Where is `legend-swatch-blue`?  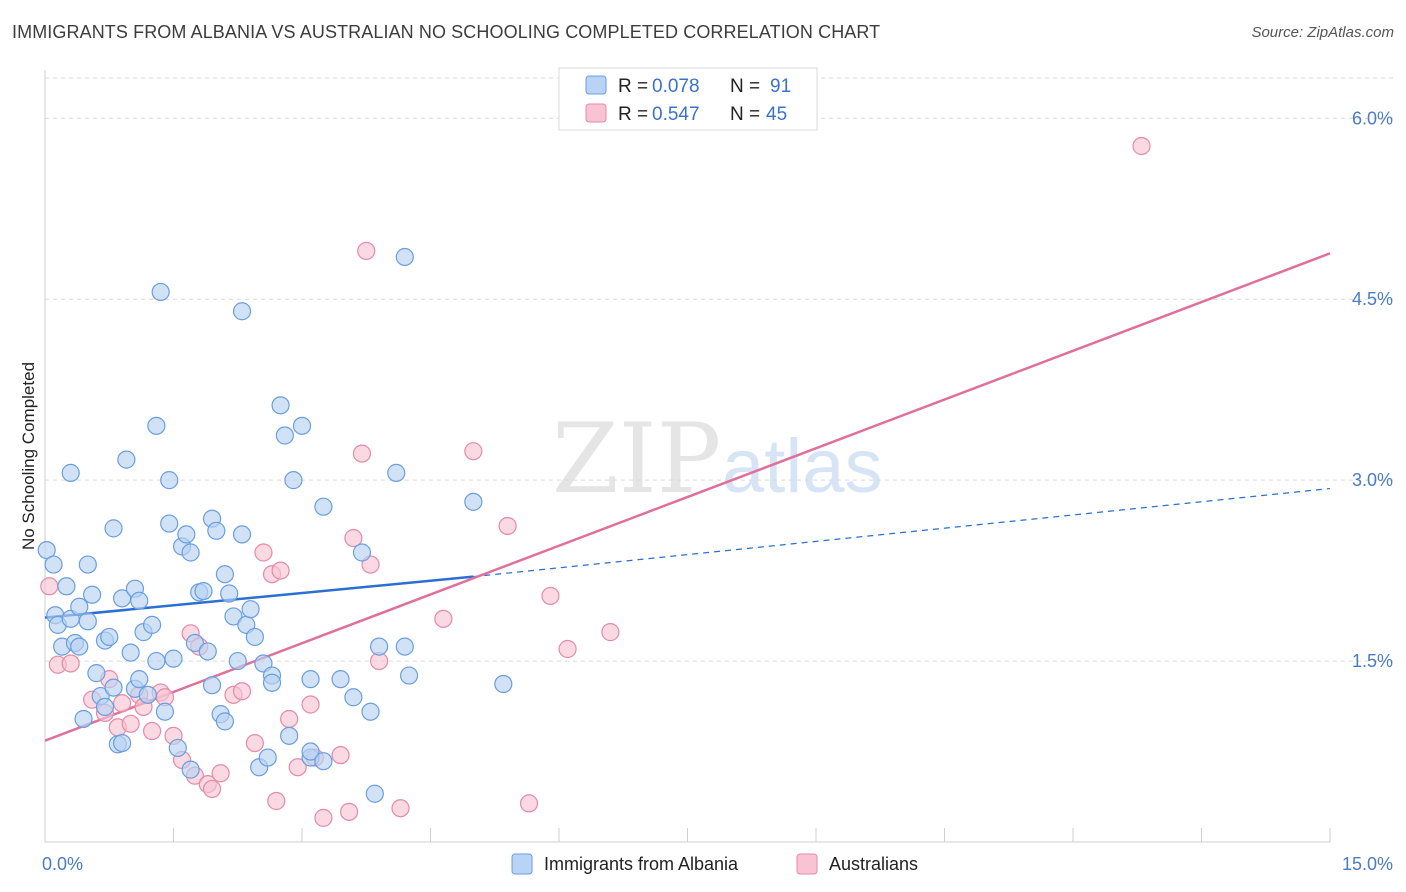 legend-swatch-blue is located at coordinates (596, 85).